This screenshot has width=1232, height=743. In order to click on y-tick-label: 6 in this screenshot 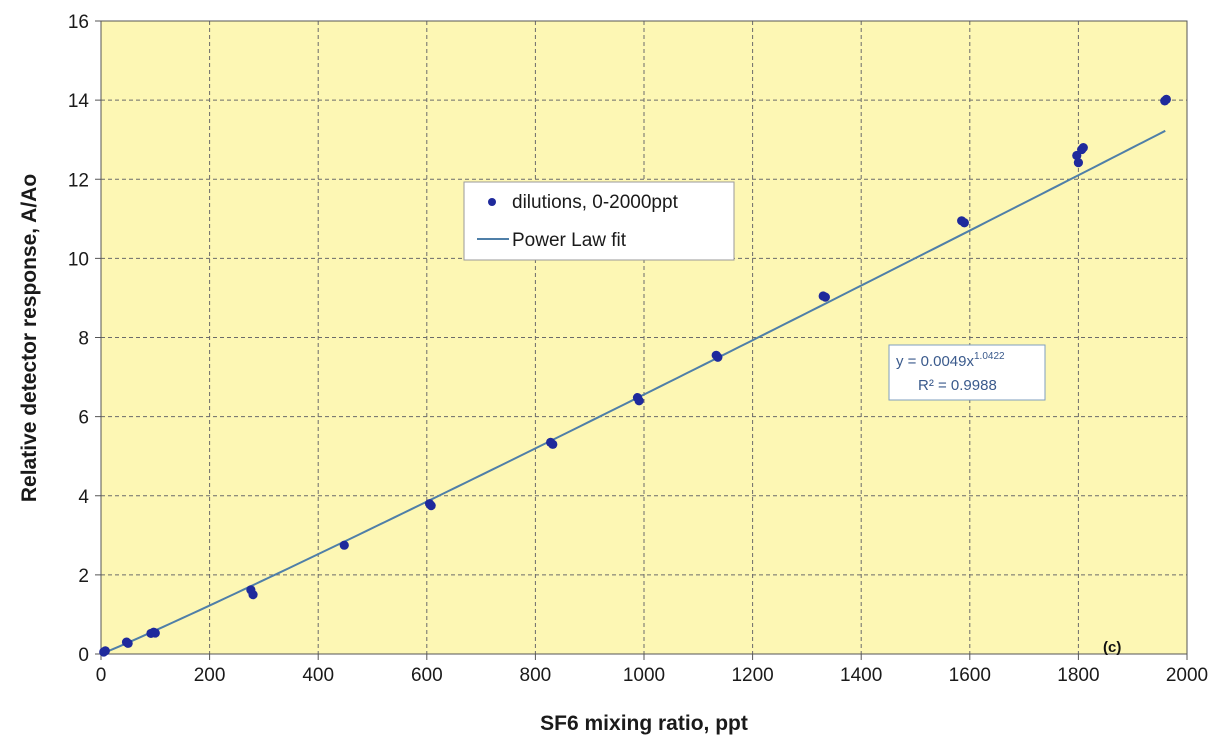, I will do `click(83, 418)`.